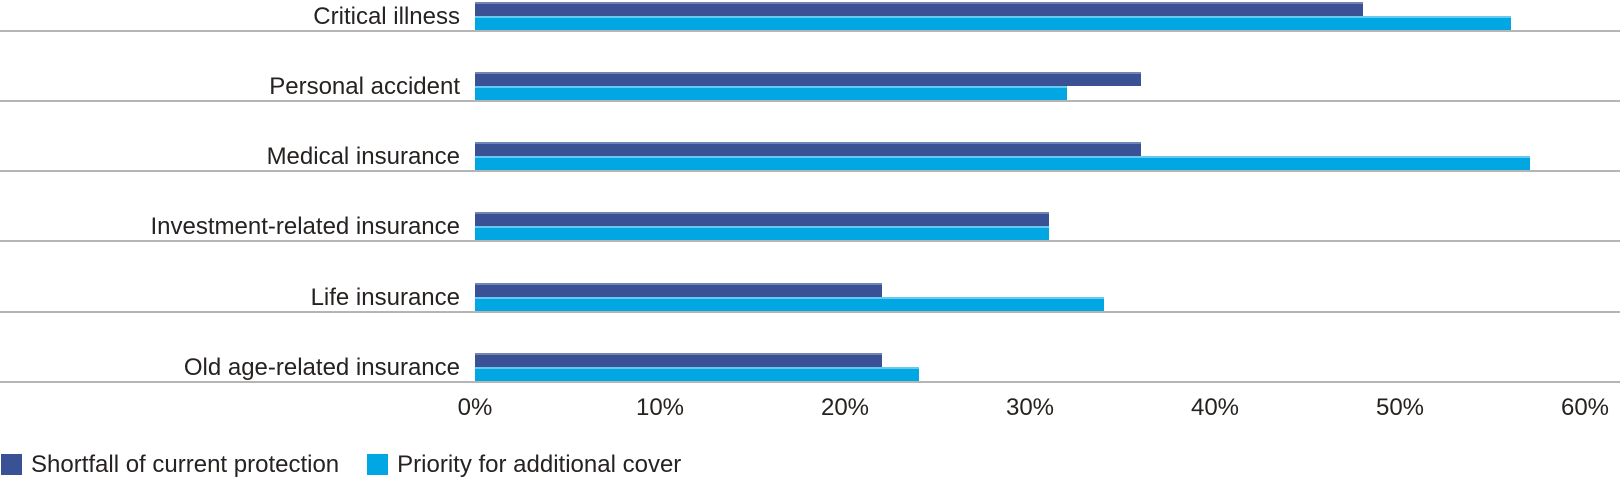 This screenshot has height=490, width=1620. What do you see at coordinates (810, 348) in the screenshot?
I see `chart-row: Old age-related insurance` at bounding box center [810, 348].